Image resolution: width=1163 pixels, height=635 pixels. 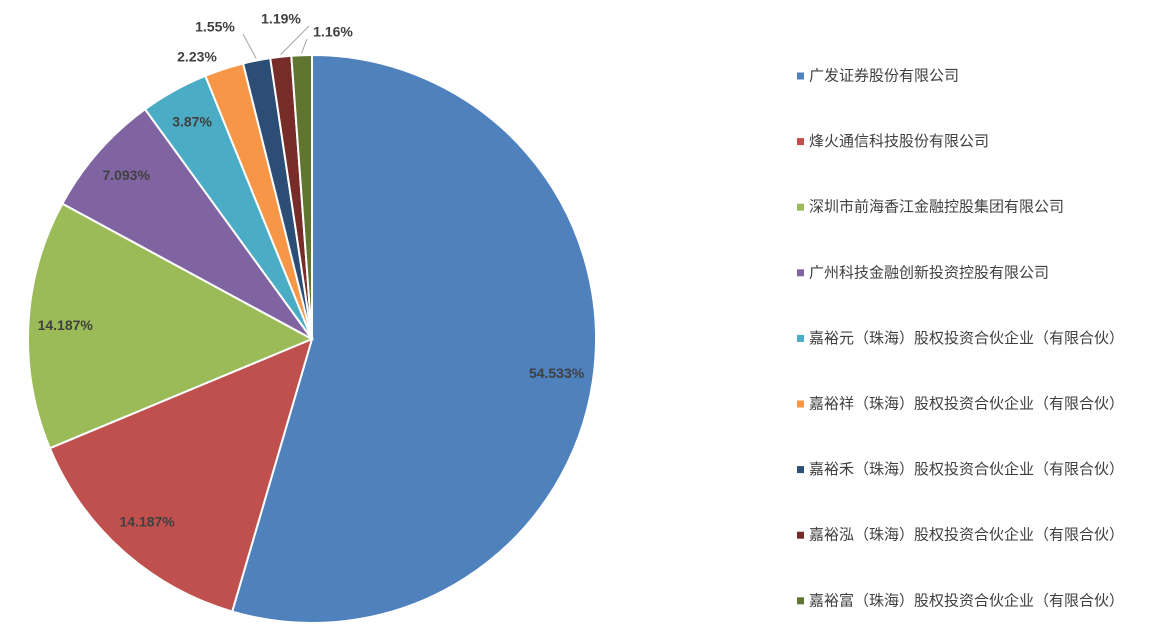 I want to click on data-label: 2.23%, so click(x=197, y=57).